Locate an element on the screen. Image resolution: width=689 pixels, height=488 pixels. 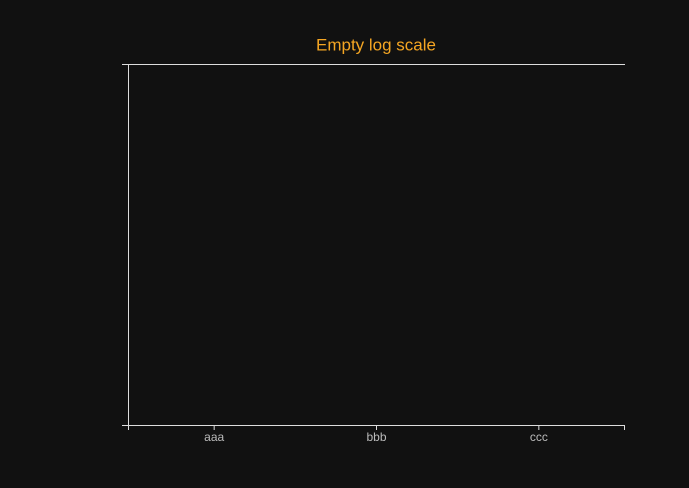
chart-title: Empty log scale is located at coordinates (376, 44).